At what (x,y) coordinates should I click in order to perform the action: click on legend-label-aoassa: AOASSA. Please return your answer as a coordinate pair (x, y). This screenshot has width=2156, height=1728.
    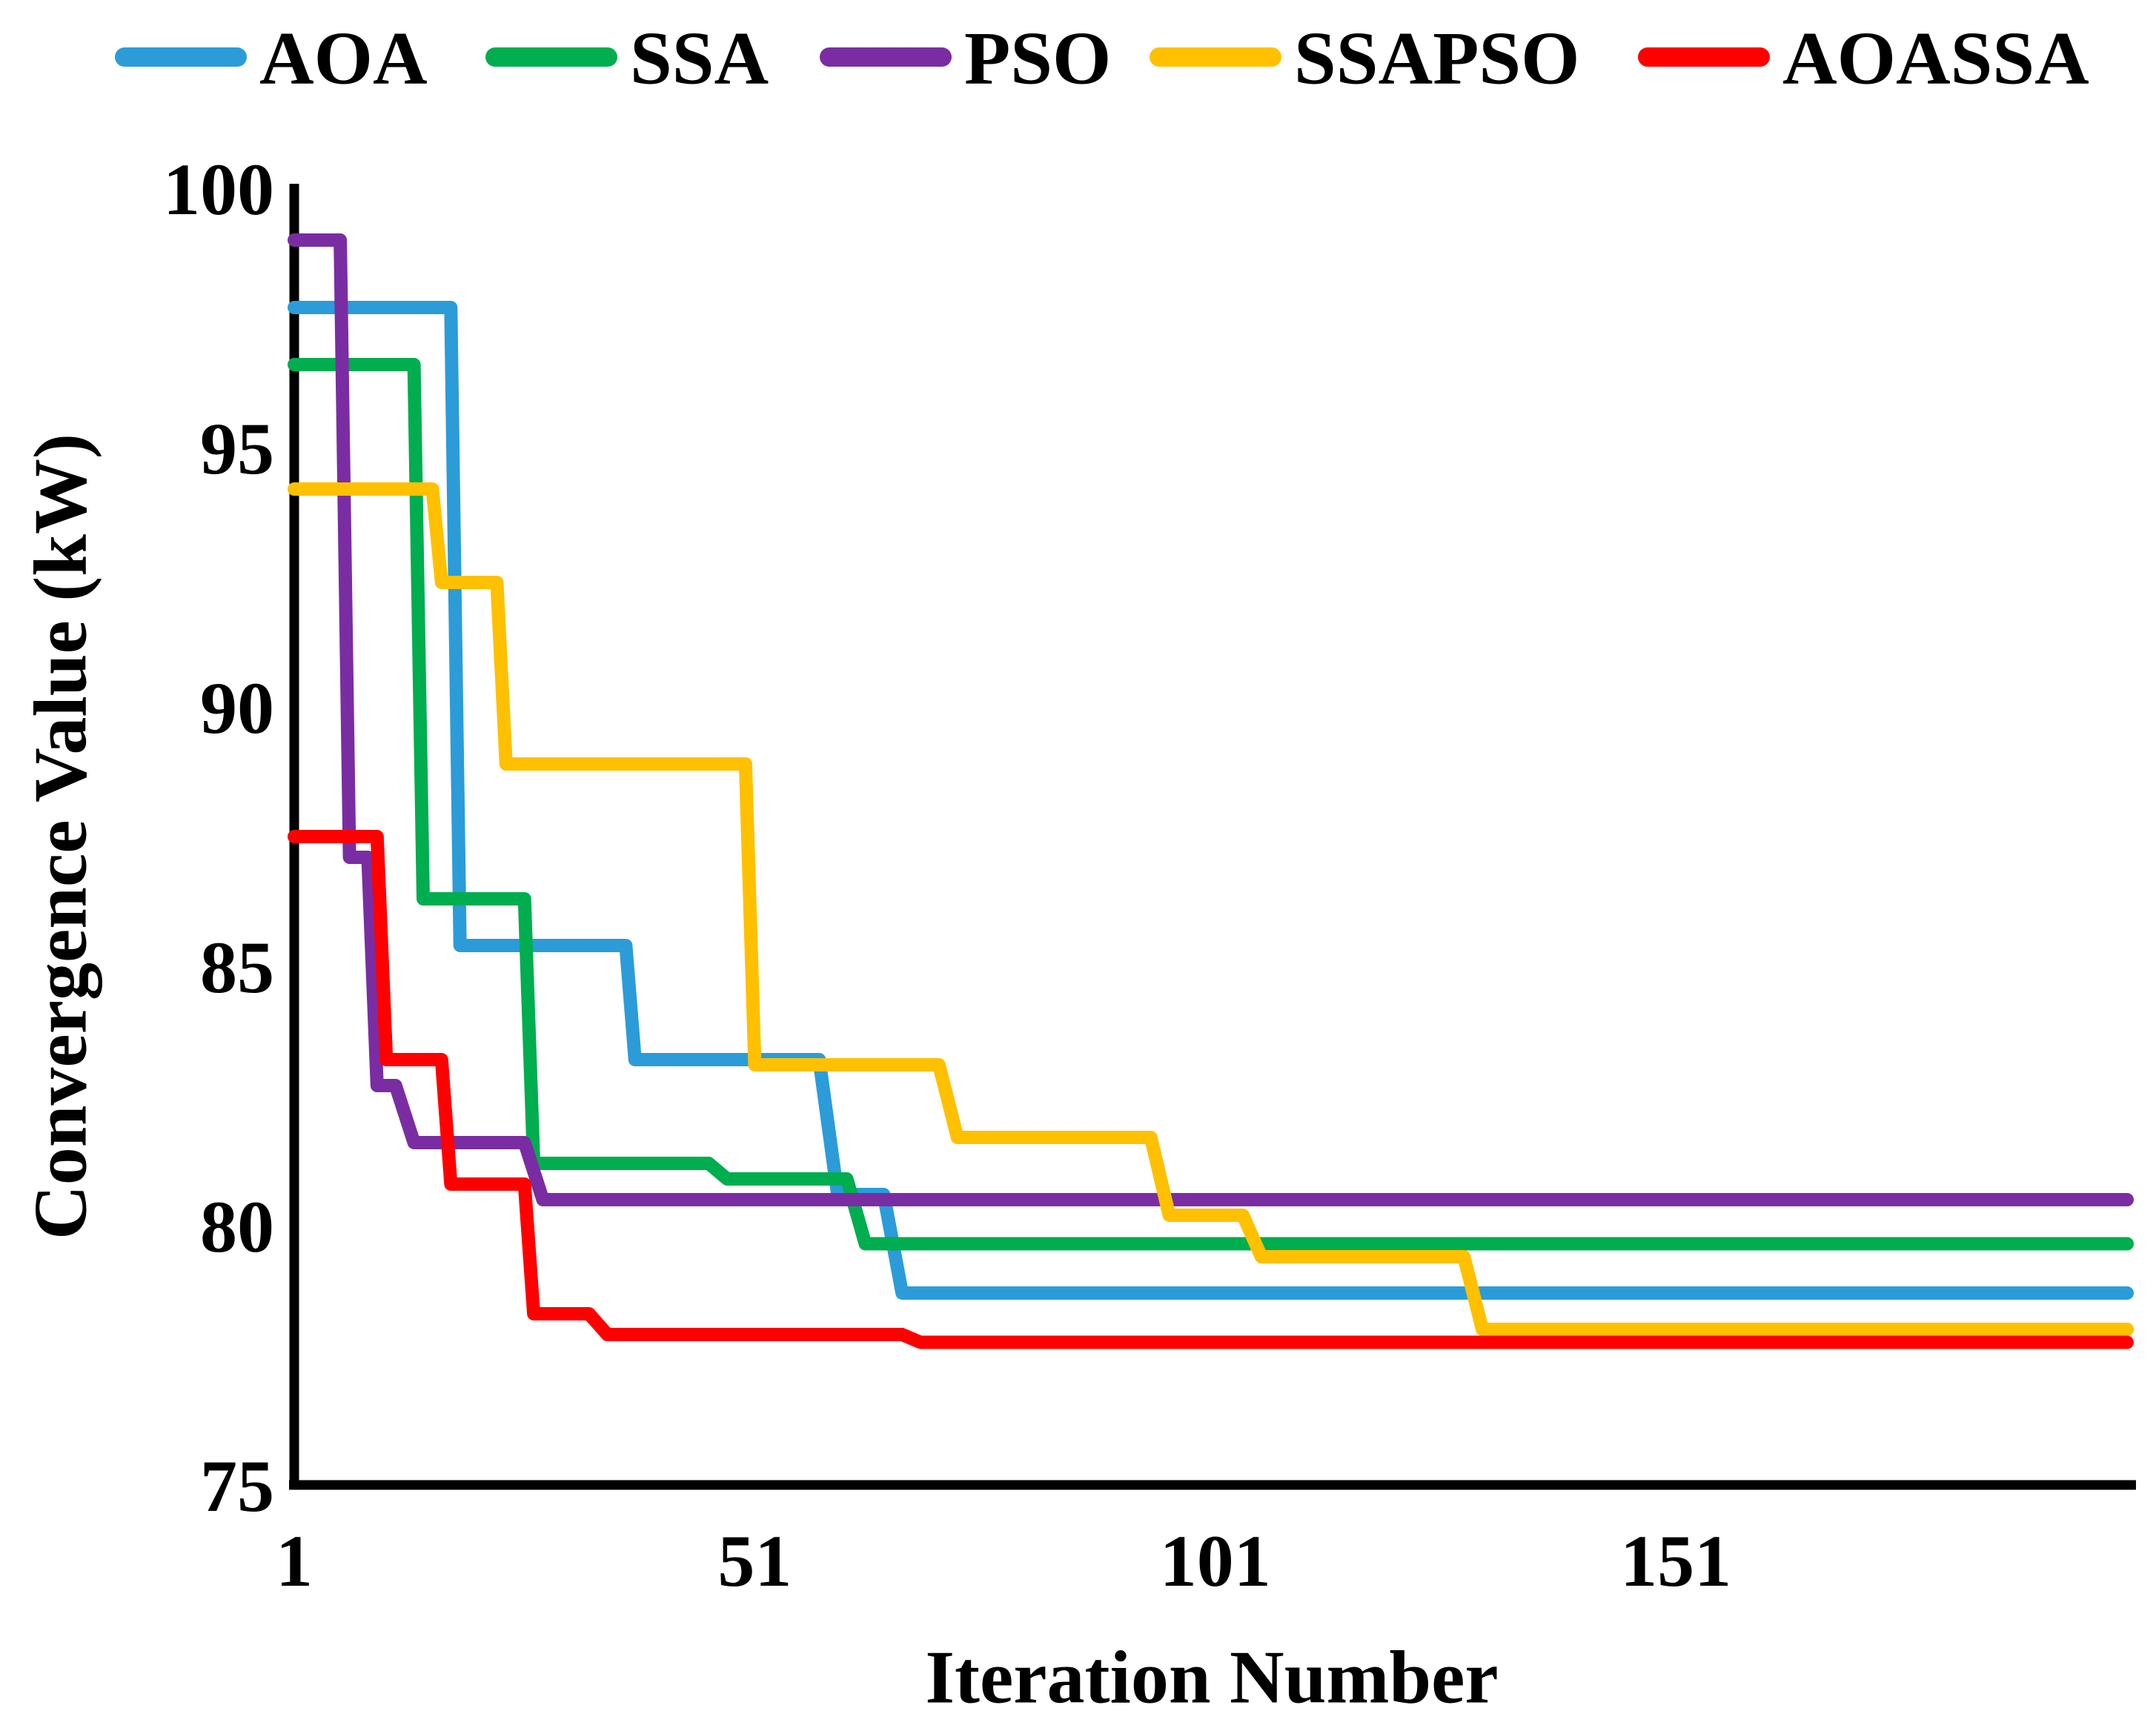
    Looking at the image, I should click on (1935, 59).